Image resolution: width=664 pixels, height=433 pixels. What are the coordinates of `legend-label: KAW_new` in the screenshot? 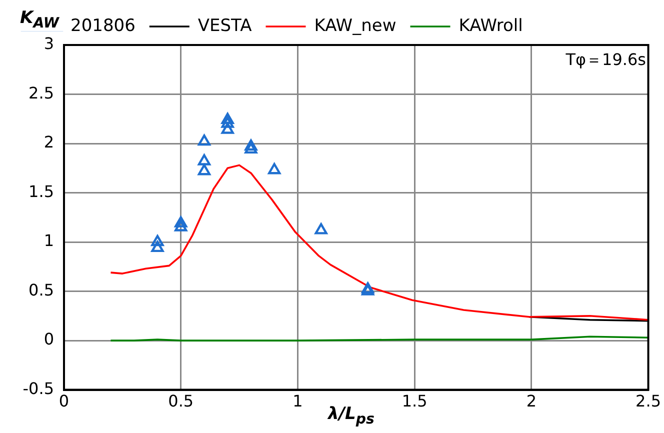 It's located at (355, 26).